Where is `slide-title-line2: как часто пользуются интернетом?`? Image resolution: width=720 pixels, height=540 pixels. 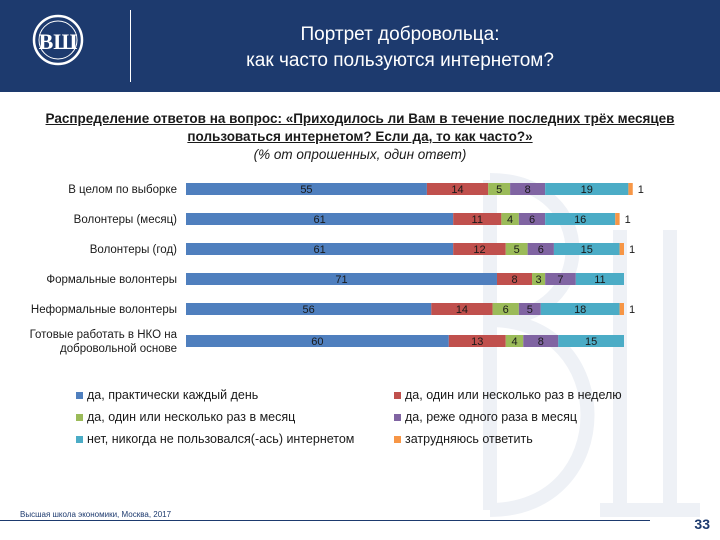 slide-title-line2: как часто пользуются интернетом? is located at coordinates (400, 60).